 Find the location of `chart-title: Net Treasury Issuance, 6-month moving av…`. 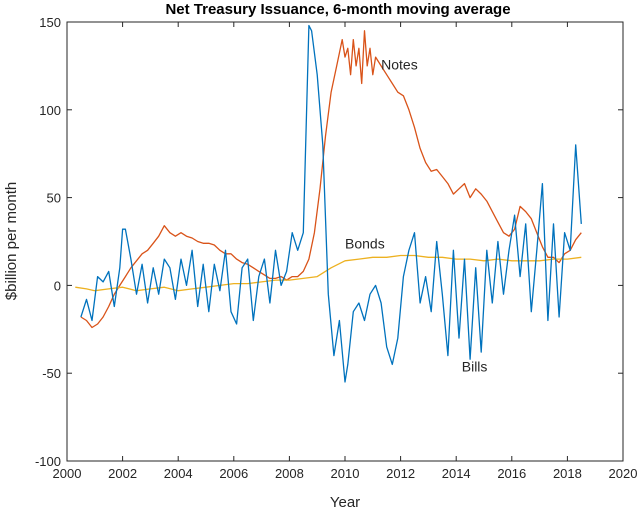

chart-title: Net Treasury Issuance, 6-month moving av… is located at coordinates (337, 9).